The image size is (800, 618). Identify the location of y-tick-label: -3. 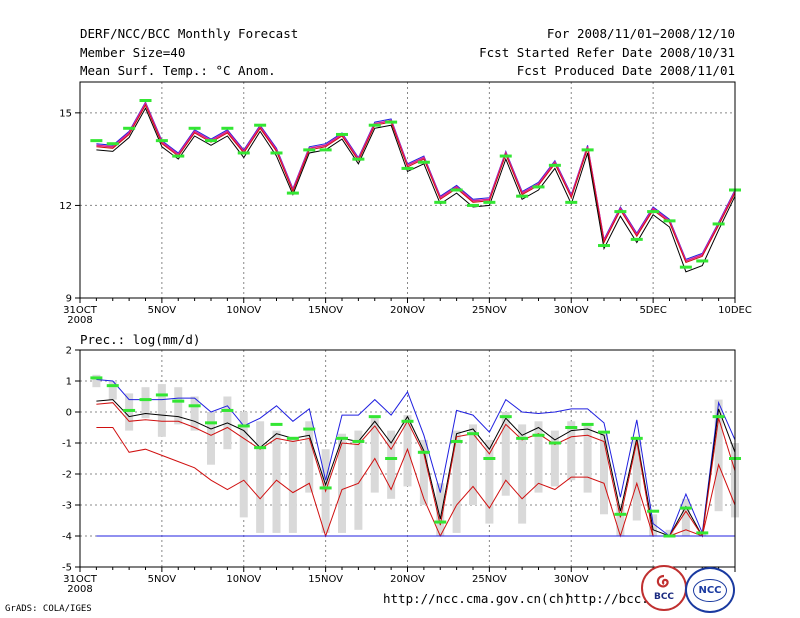
(67, 506).